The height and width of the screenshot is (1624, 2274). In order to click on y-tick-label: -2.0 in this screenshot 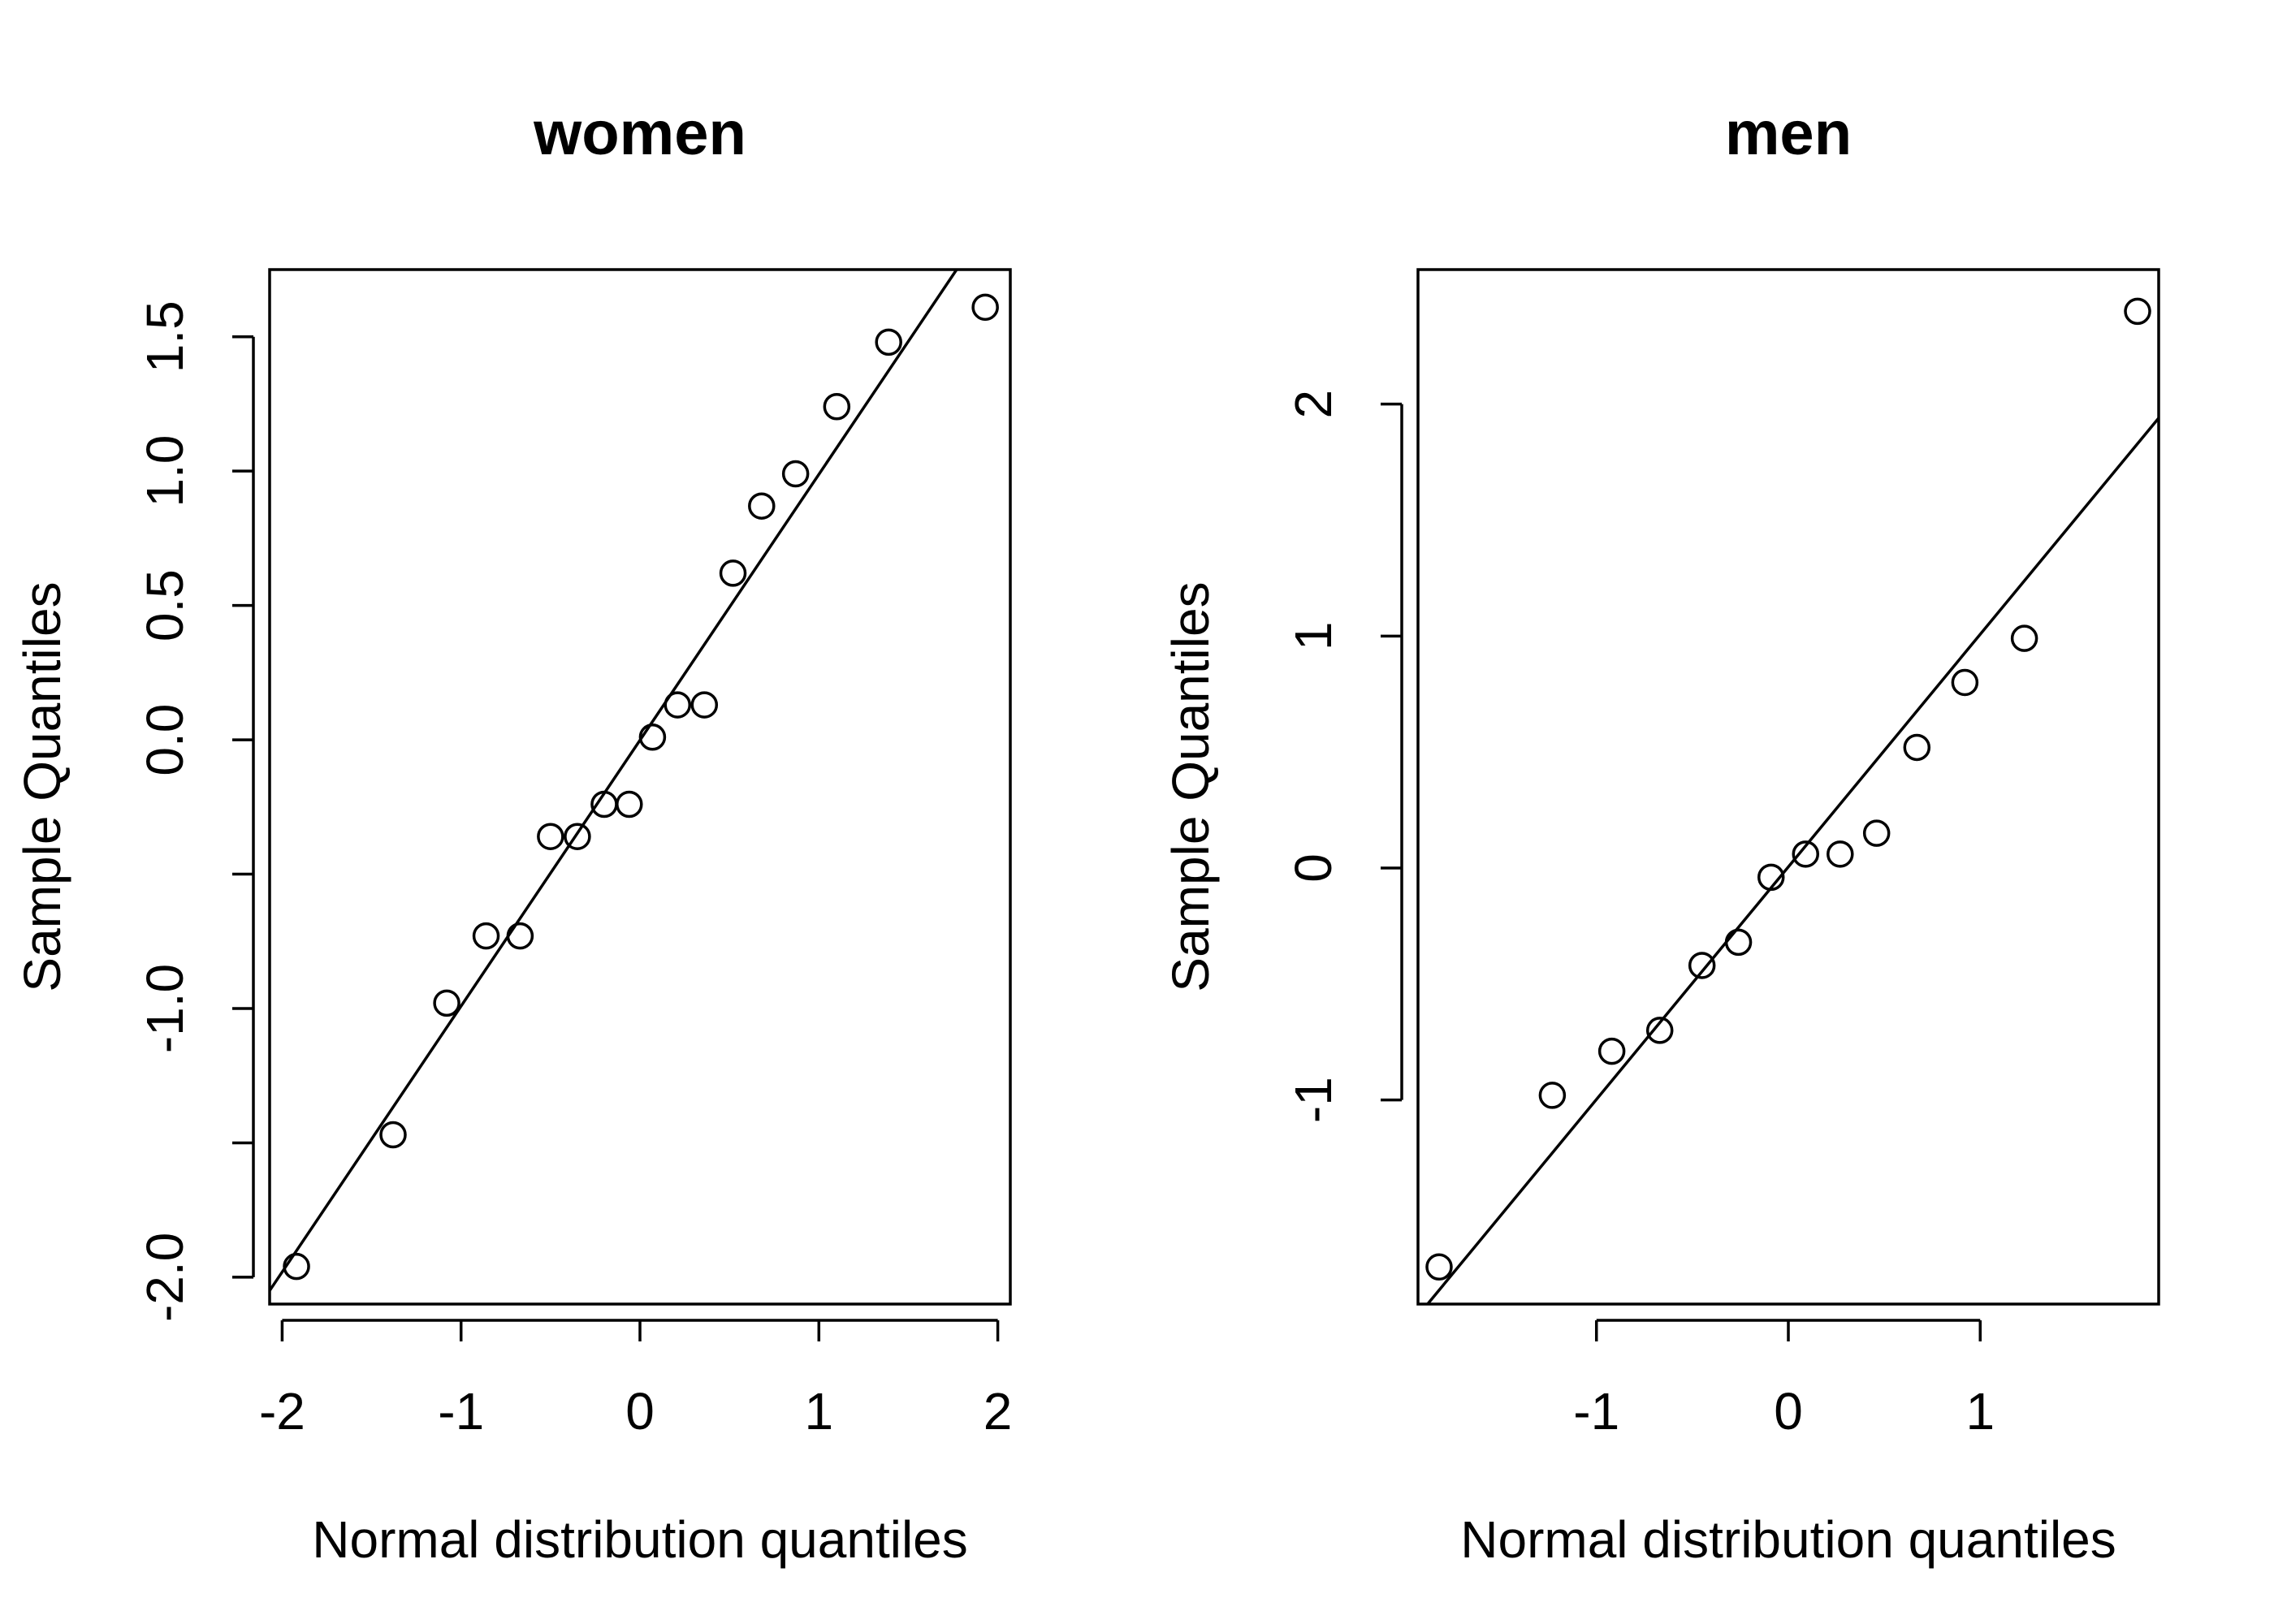, I will do `click(165, 1278)`.